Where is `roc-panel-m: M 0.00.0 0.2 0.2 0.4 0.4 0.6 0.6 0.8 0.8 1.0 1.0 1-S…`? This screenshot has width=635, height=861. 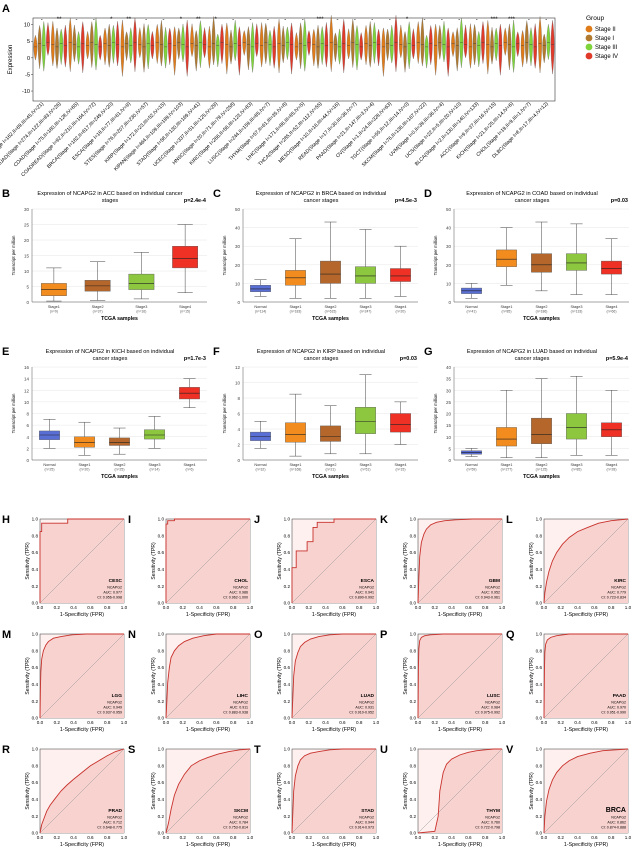
roc-panel-m: M 0.00.0 0.2 0.2 0.4 0.4 0.6 0.6 0.8 0.8 1.0 1.0 1-S… is located at coordinates (65, 681).